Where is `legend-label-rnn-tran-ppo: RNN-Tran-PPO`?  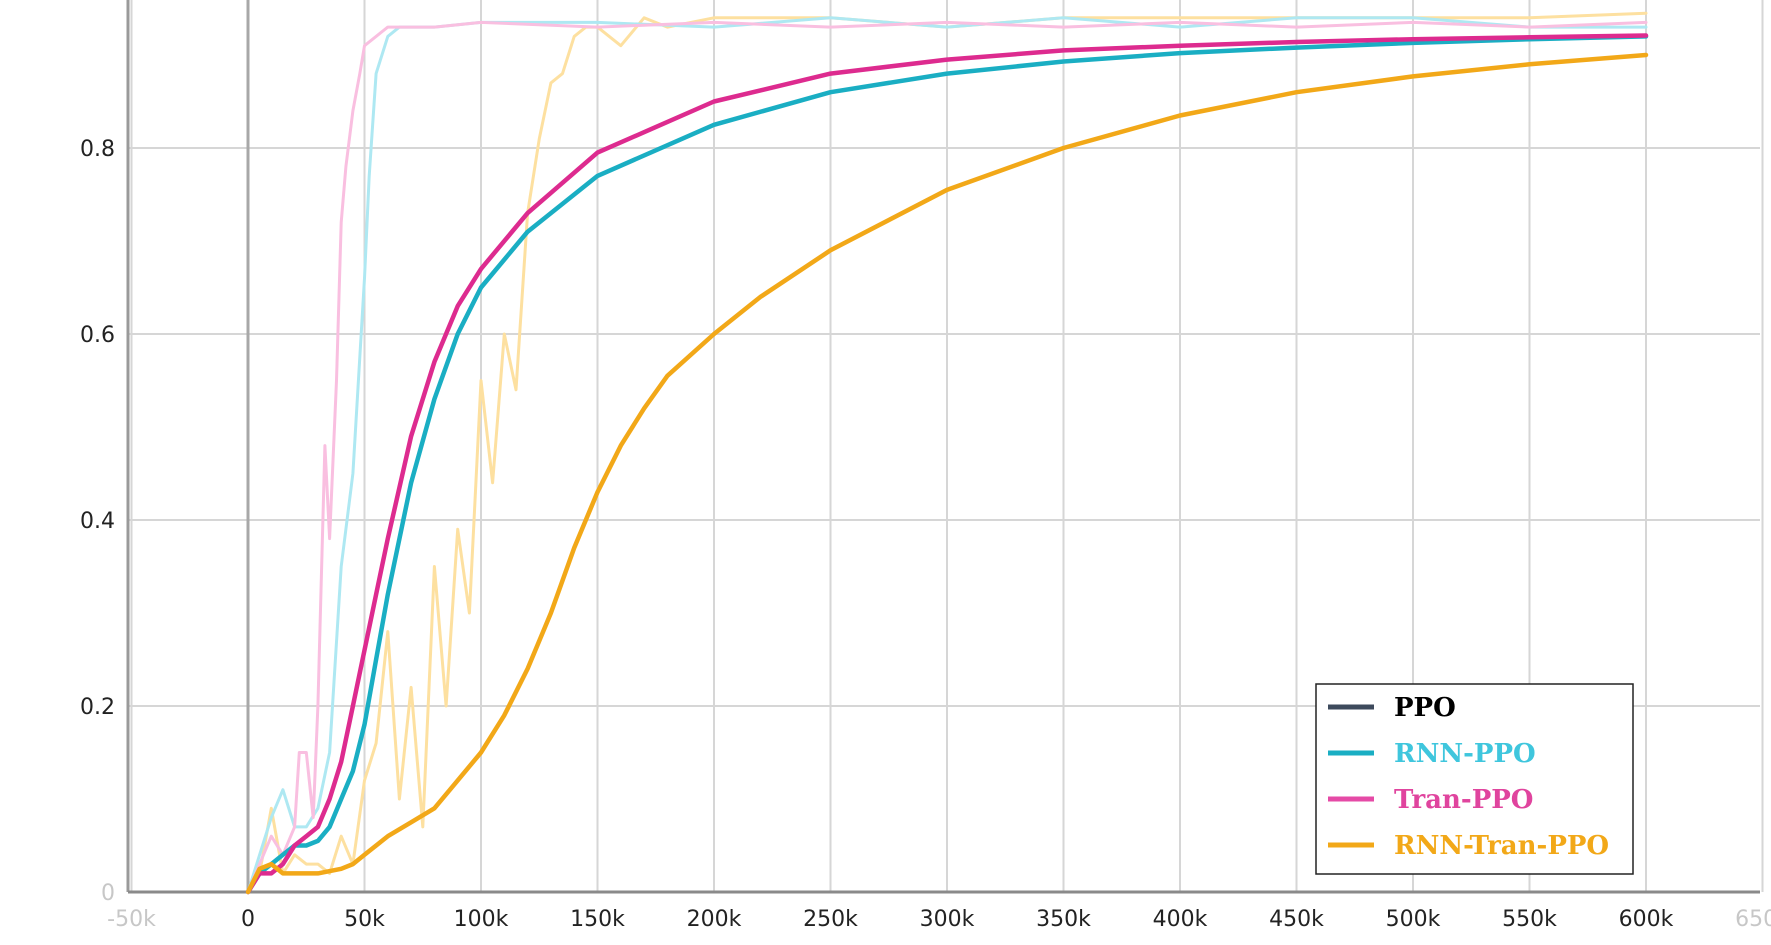
legend-label-rnn-tran-ppo: RNN-Tran-PPO is located at coordinates (1501, 846).